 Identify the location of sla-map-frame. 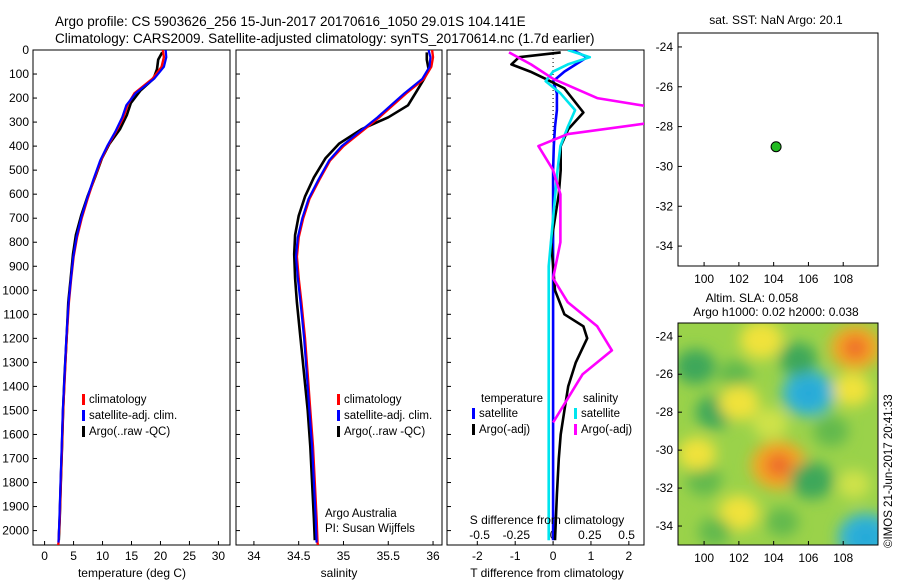
(778, 434).